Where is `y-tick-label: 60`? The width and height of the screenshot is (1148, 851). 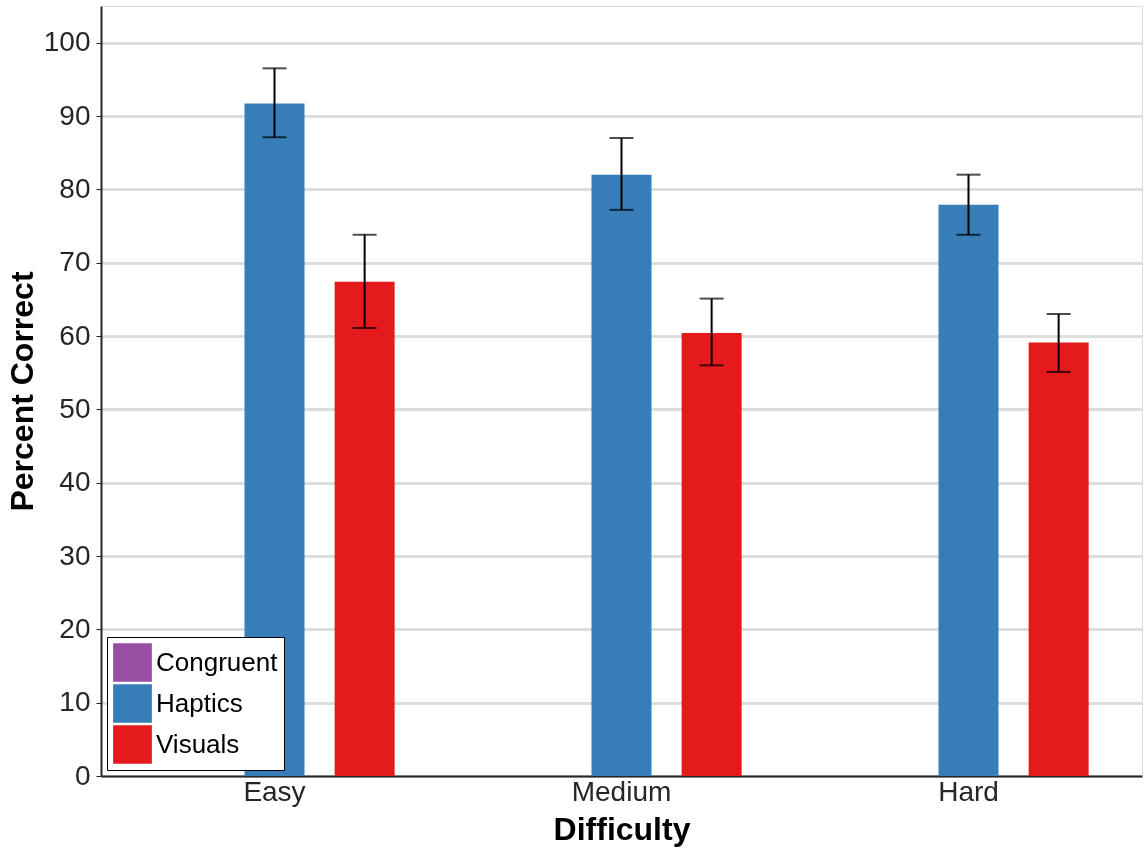 y-tick-label: 60 is located at coordinates (75, 335).